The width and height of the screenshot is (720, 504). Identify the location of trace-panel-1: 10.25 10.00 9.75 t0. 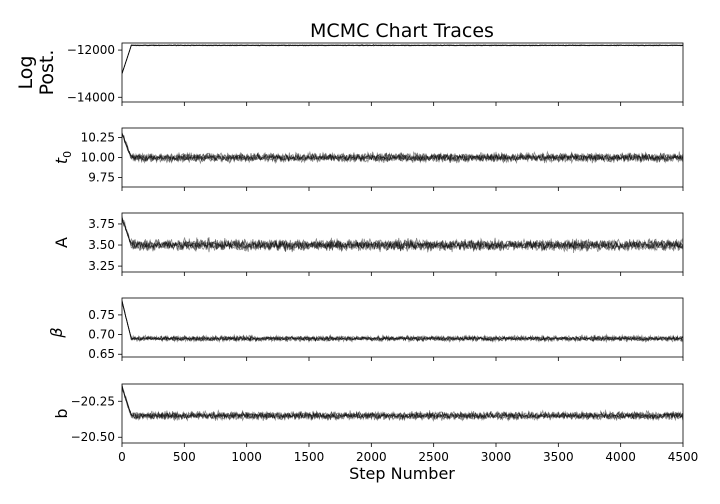
(368, 159).